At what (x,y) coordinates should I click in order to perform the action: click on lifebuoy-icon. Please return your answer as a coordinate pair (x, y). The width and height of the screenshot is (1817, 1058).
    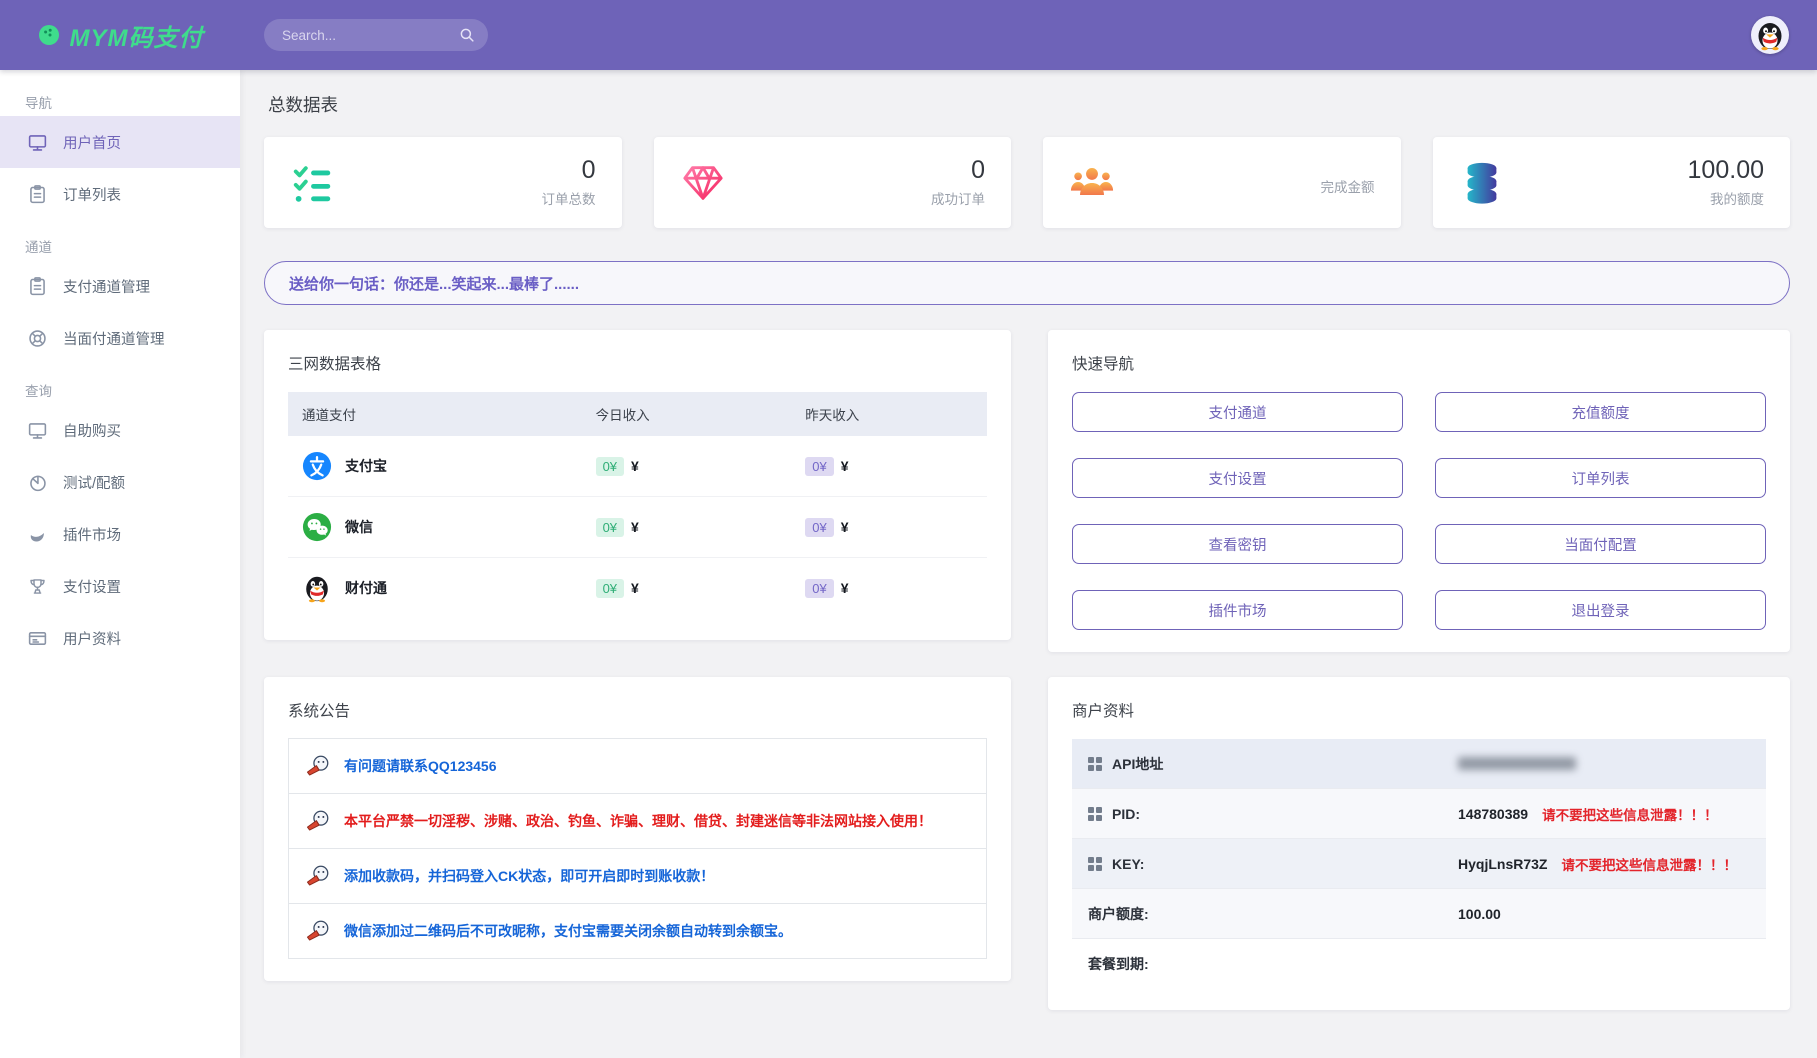
    Looking at the image, I should click on (37, 338).